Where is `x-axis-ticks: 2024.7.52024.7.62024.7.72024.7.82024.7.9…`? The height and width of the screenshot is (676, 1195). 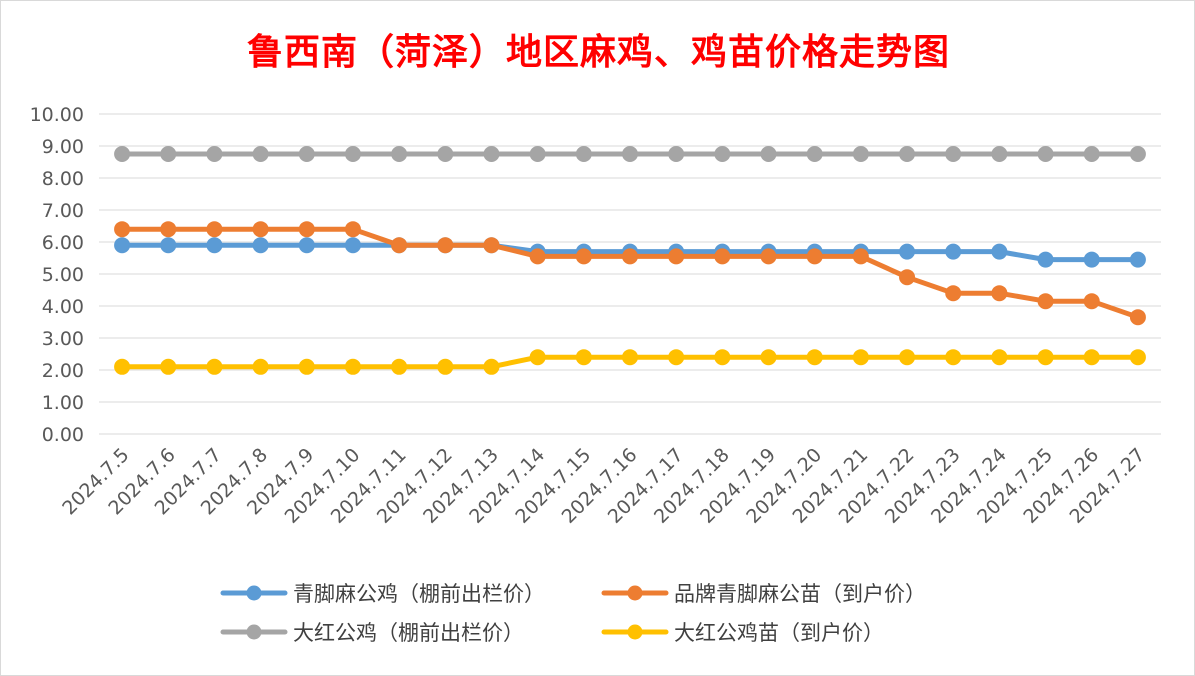
x-axis-ticks: 2024.7.52024.7.62024.7.72024.7.82024.7.9… is located at coordinates (603, 486).